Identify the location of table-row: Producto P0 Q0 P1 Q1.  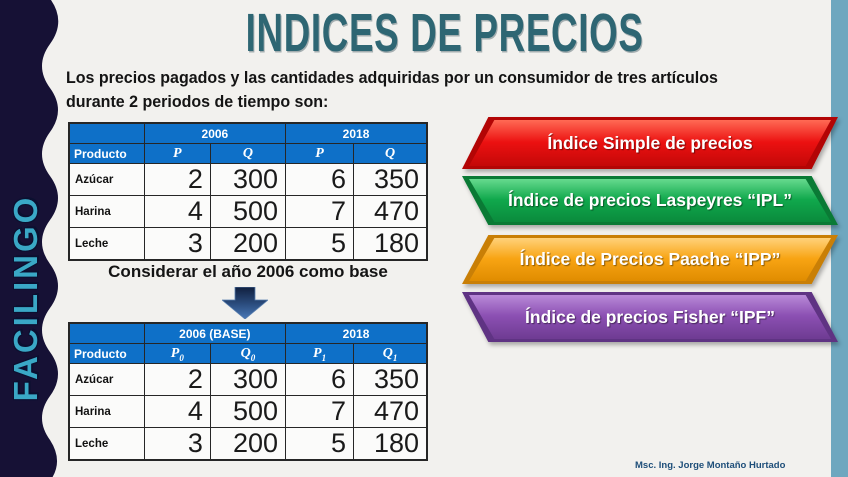
(248, 353).